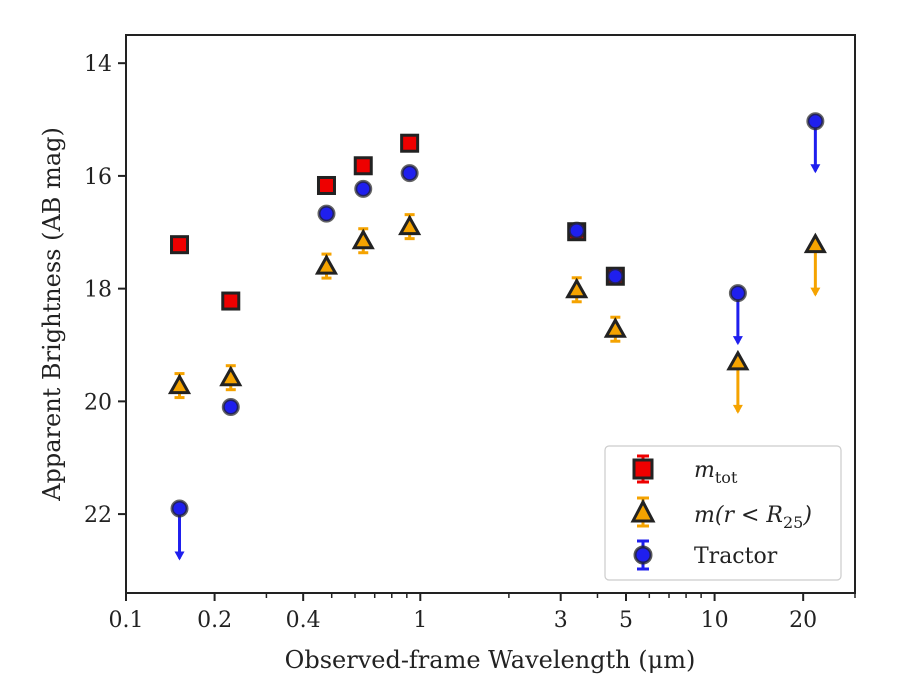 This screenshot has height=700, width=900. Describe the element at coordinates (303, 620) in the screenshot. I see `x-tick-label: 0.4` at that location.